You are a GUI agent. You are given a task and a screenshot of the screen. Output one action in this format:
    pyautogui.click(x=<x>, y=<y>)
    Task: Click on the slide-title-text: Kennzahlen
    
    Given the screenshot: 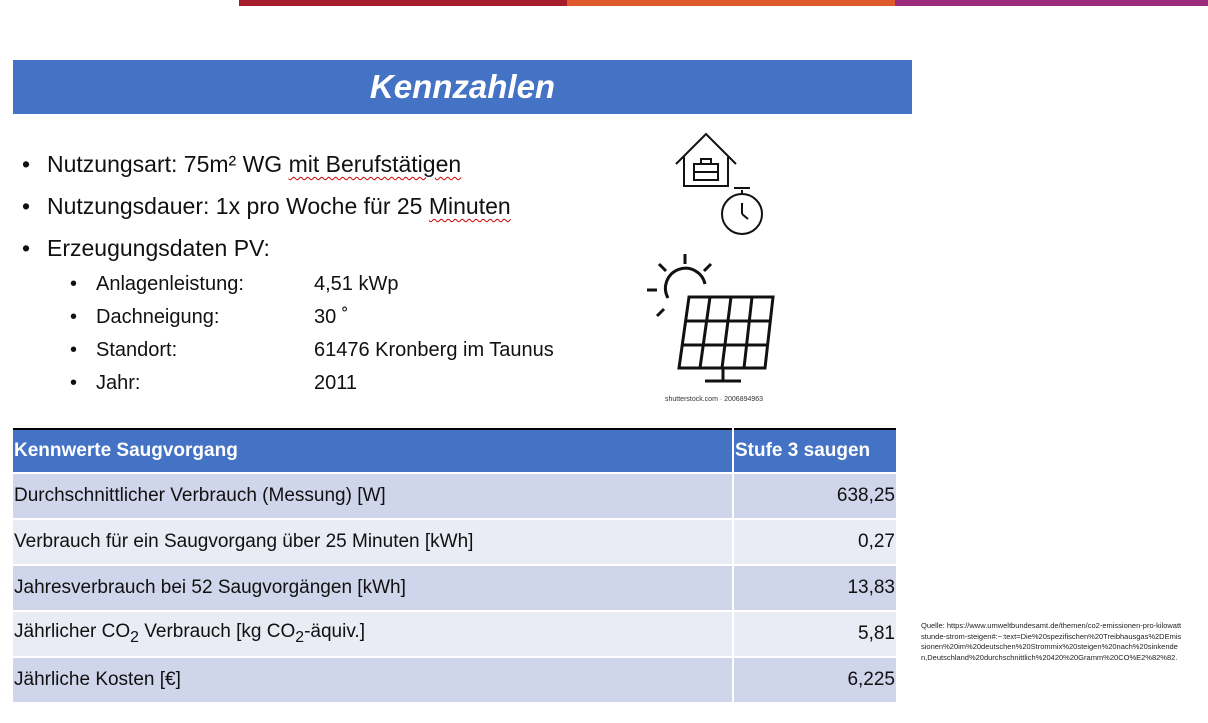 What is the action you would take?
    pyautogui.click(x=462, y=86)
    